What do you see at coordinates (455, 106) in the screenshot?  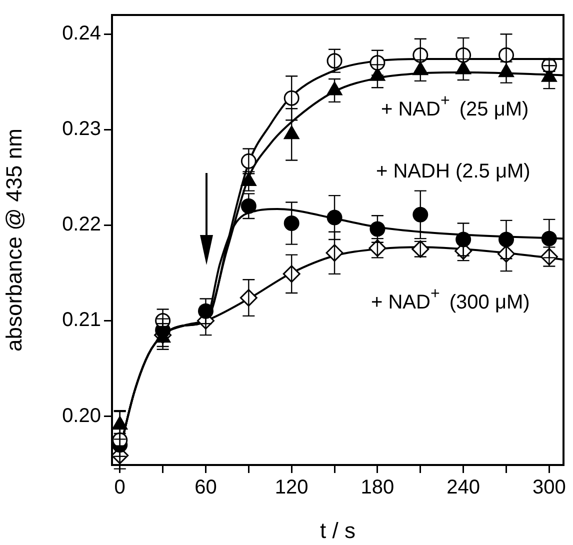 I see `annotation: + NAD+ (25 μM)` at bounding box center [455, 106].